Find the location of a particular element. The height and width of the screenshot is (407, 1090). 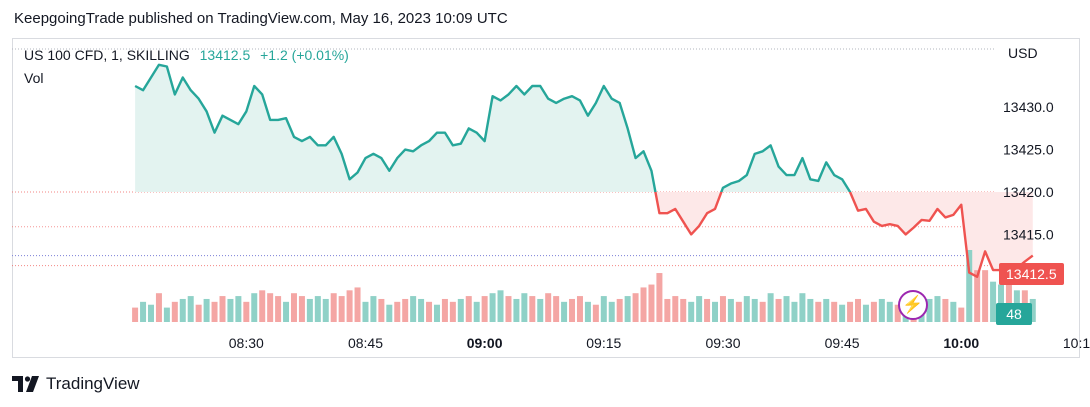

price-line-below is located at coordinates (844, 235).